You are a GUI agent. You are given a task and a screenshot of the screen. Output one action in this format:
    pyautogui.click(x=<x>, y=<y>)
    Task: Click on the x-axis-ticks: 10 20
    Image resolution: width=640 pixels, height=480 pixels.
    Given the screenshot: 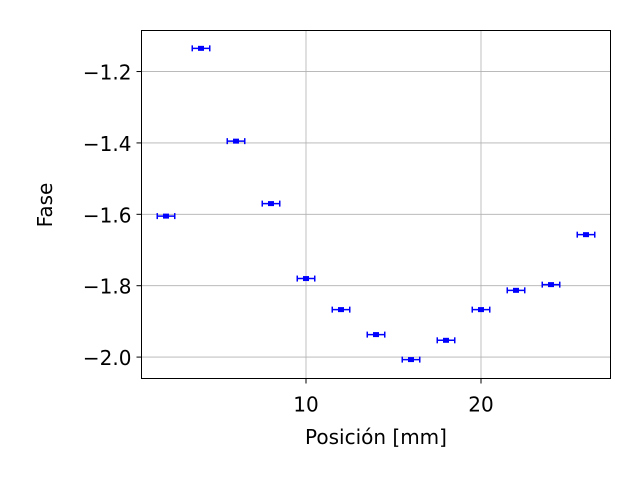 What is the action you would take?
    pyautogui.click(x=393, y=397)
    